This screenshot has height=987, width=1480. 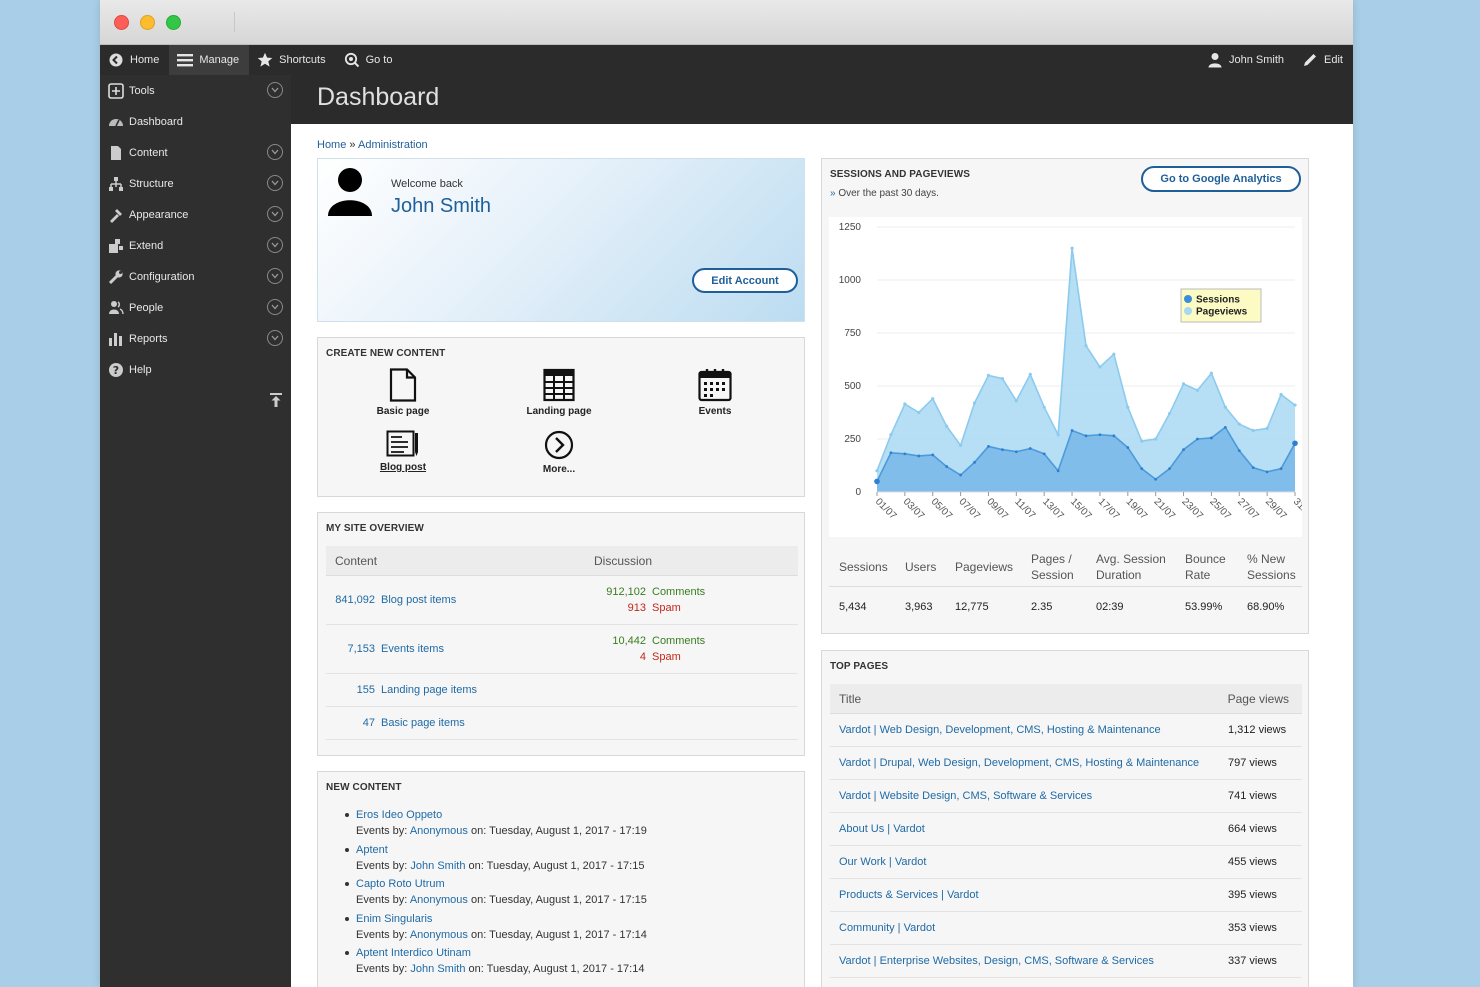 I want to click on breadcrumb-home: Home, so click(x=332, y=145).